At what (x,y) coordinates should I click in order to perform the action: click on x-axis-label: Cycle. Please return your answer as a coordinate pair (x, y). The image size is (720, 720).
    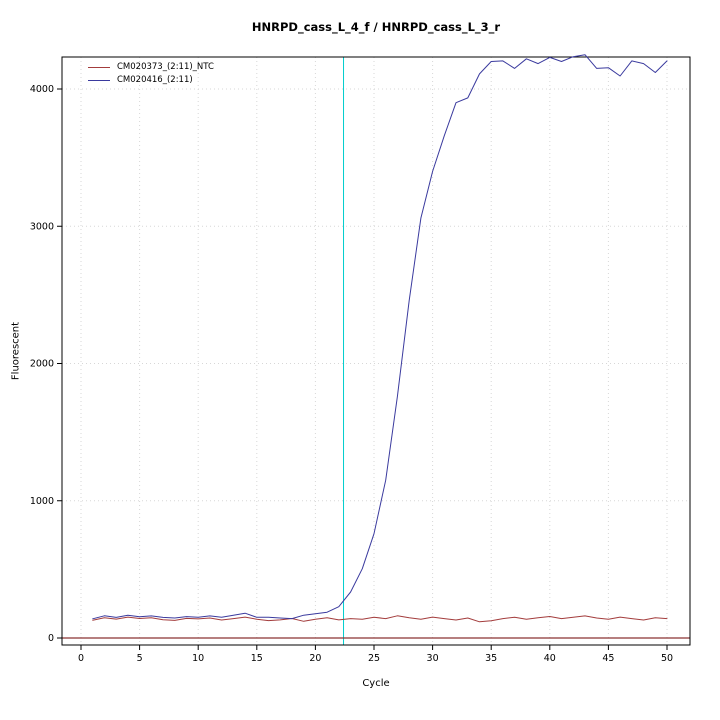
    Looking at the image, I should click on (376, 683).